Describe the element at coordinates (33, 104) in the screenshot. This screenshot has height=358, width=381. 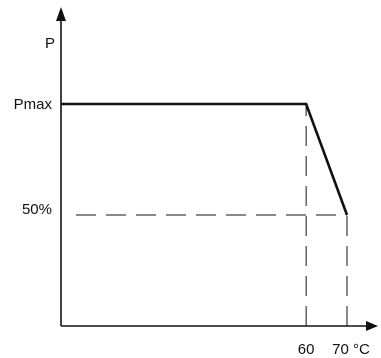
I see `y-tick-label-pmax: Pmax` at that location.